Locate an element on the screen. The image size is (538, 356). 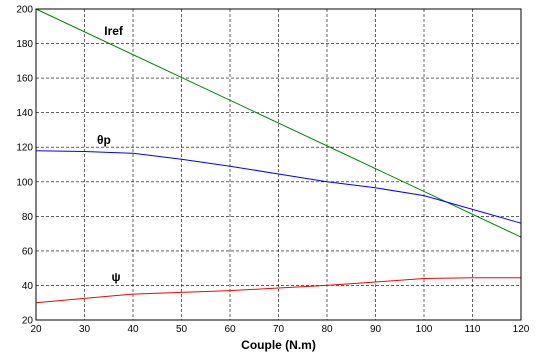
series-label: ψ is located at coordinates (116, 277).